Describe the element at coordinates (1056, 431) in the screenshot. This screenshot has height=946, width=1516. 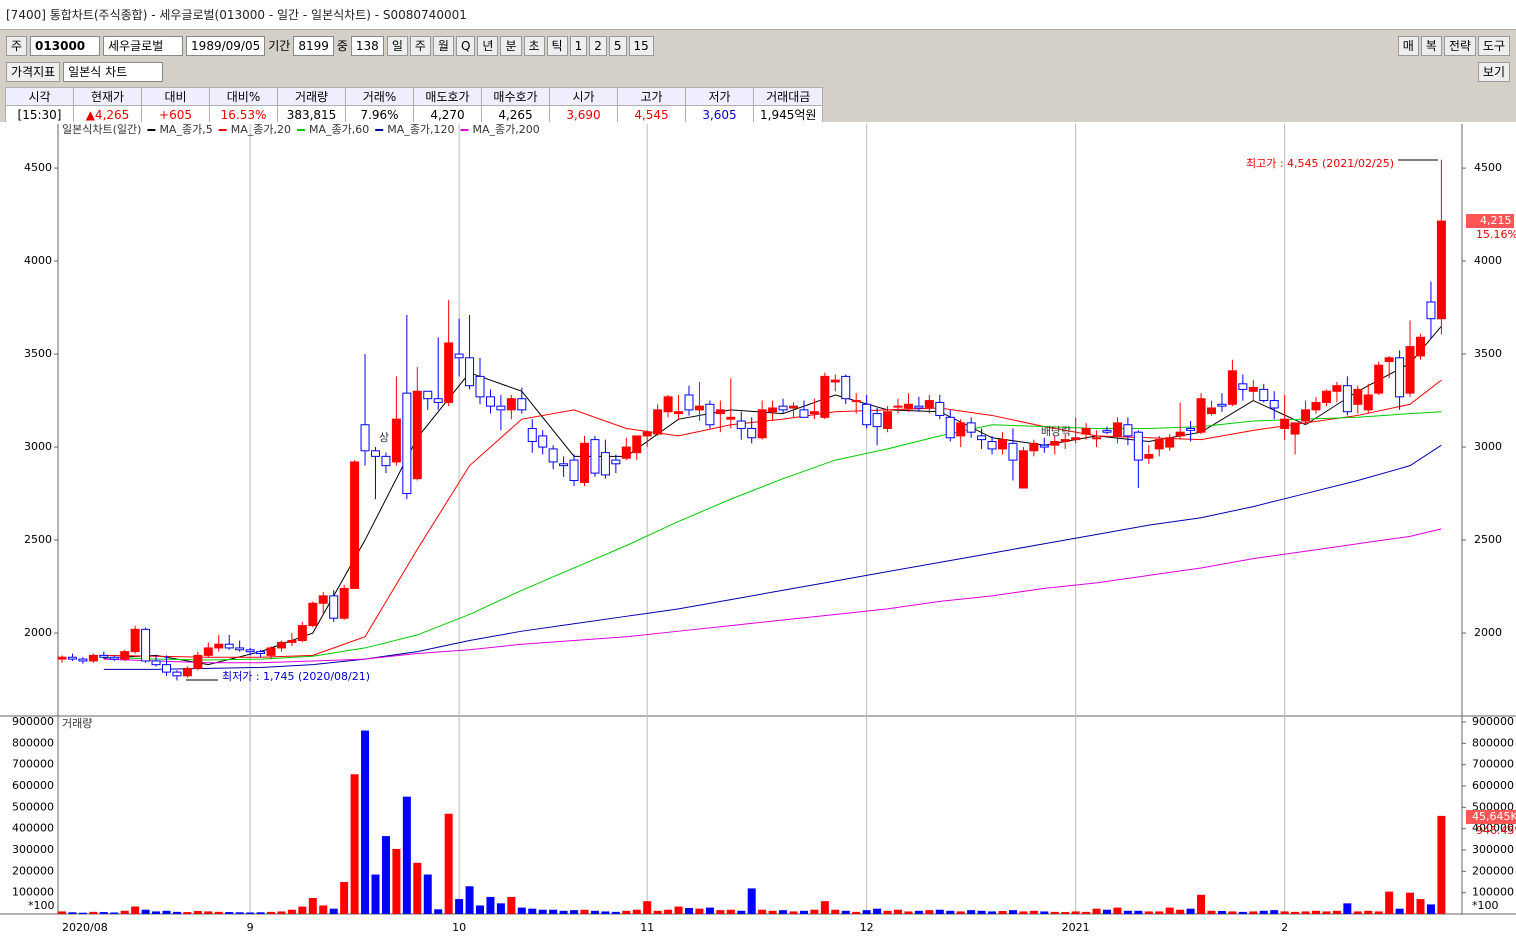
I see `annotation: 배당락` at that location.